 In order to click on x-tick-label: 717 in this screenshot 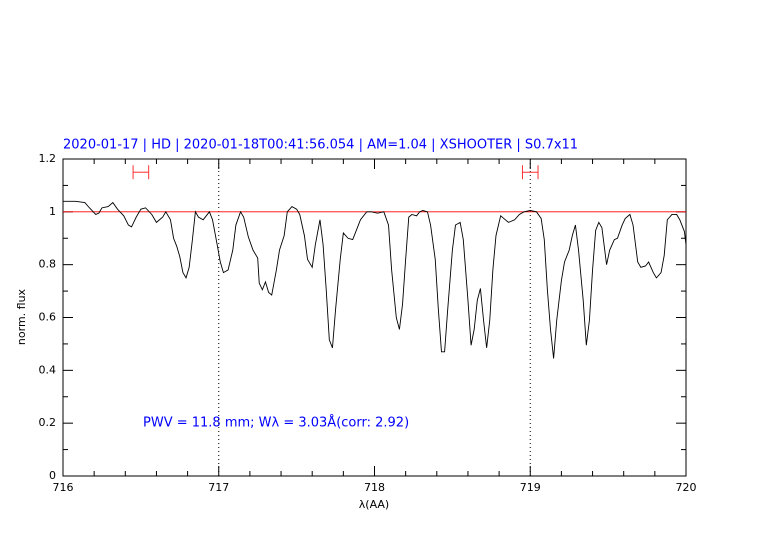, I will do `click(218, 487)`.